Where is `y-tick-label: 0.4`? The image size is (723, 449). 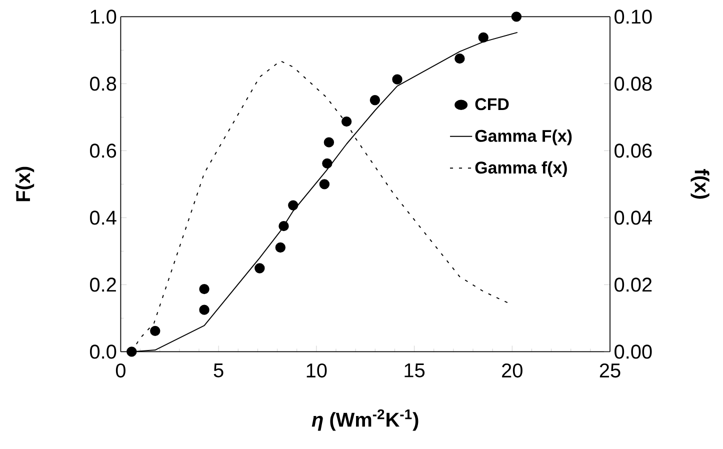 y-tick-label: 0.4 is located at coordinates (103, 217).